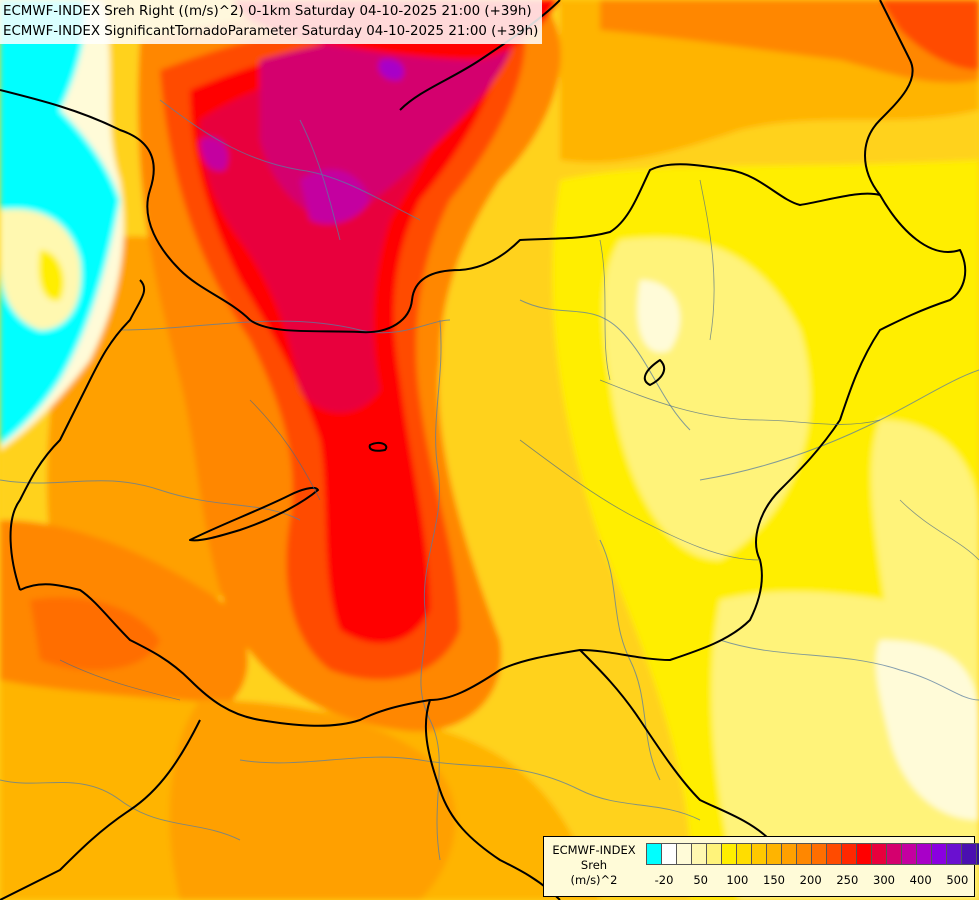 The width and height of the screenshot is (979, 900). I want to click on legend-unit: (m/s)^2, so click(594, 880).